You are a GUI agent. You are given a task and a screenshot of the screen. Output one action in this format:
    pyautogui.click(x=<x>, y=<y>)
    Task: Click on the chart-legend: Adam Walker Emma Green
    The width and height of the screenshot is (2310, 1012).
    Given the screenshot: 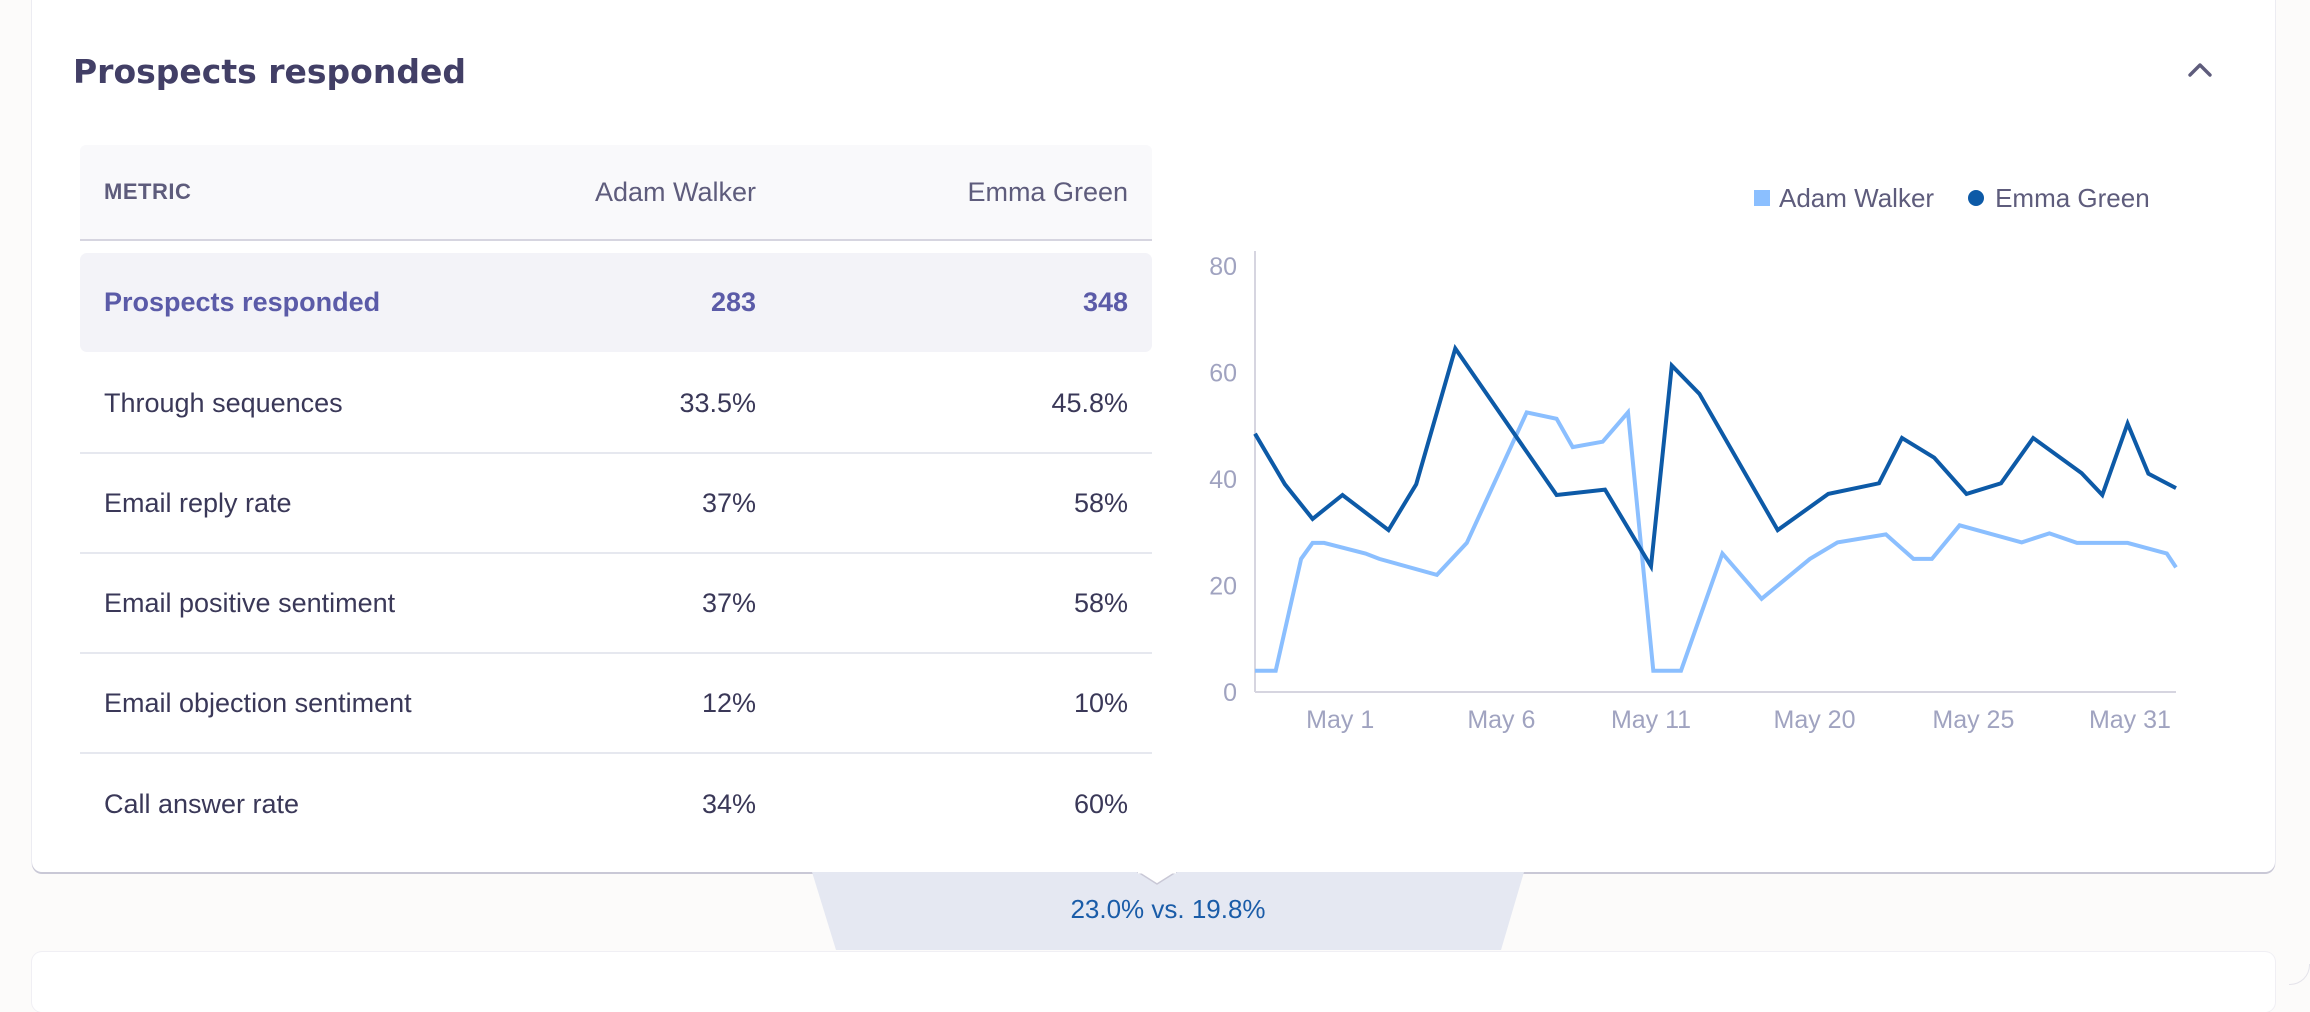 What is the action you would take?
    pyautogui.click(x=1952, y=198)
    